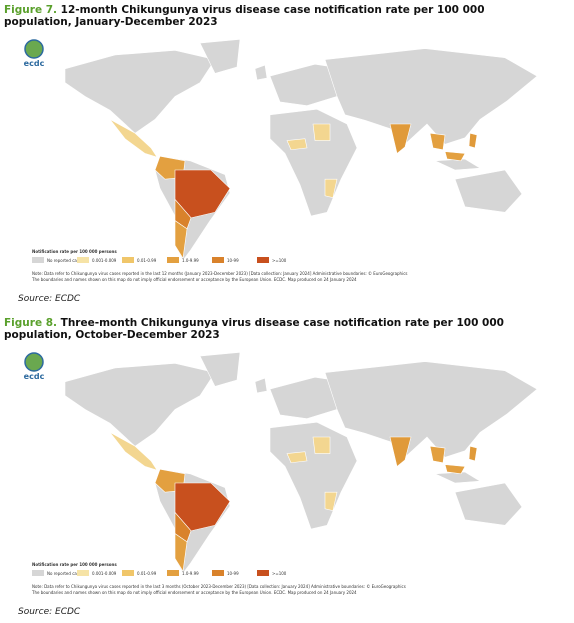 The width and height of the screenshot is (574, 623). I want to click on figure-label: Figure 7., so click(31, 10).